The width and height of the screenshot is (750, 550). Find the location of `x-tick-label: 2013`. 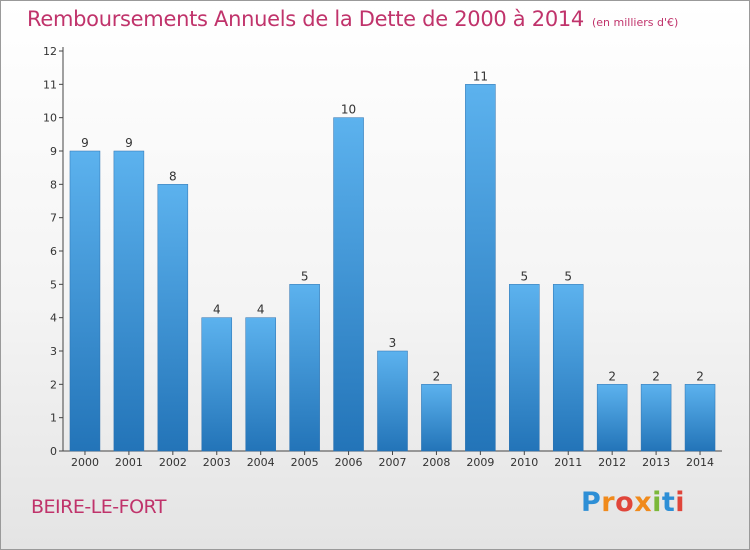

x-tick-label: 2013 is located at coordinates (656, 462).